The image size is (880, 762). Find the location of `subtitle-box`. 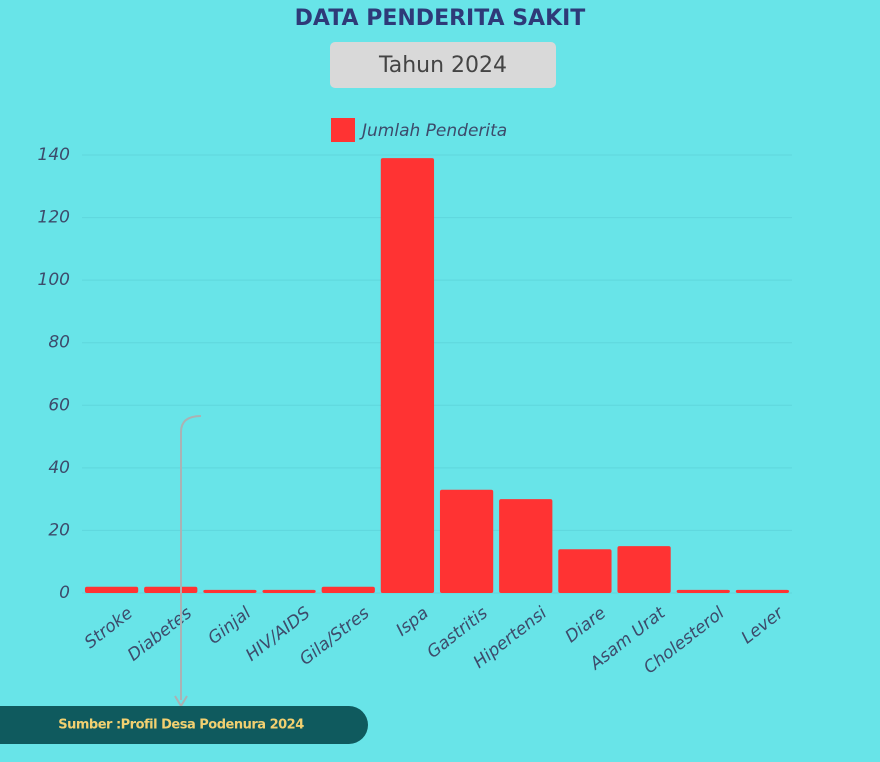

subtitle-box is located at coordinates (443, 65).